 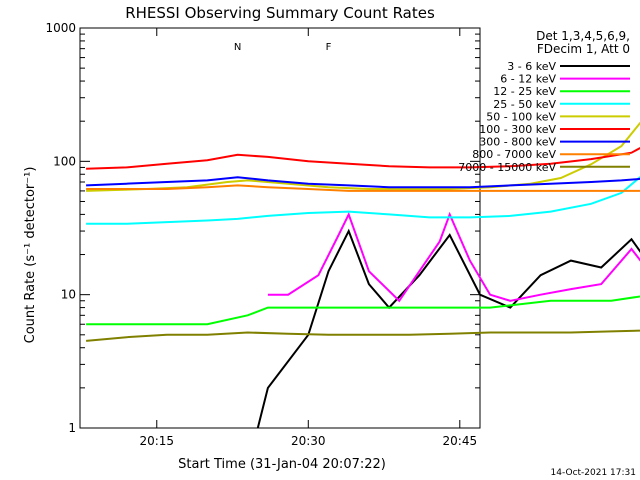 I want to click on legend-label-2: 12 - 25 keV, so click(x=524, y=91).